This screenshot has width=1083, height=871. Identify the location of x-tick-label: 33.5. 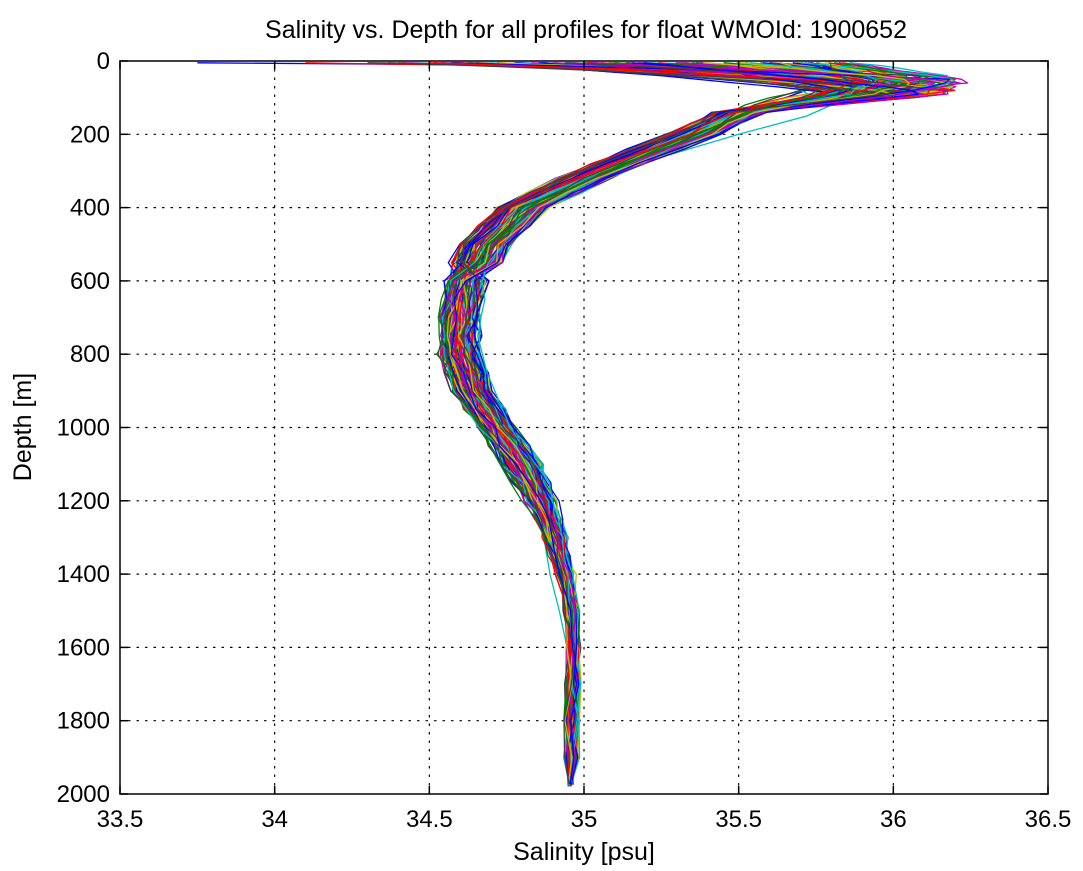
(120, 819).